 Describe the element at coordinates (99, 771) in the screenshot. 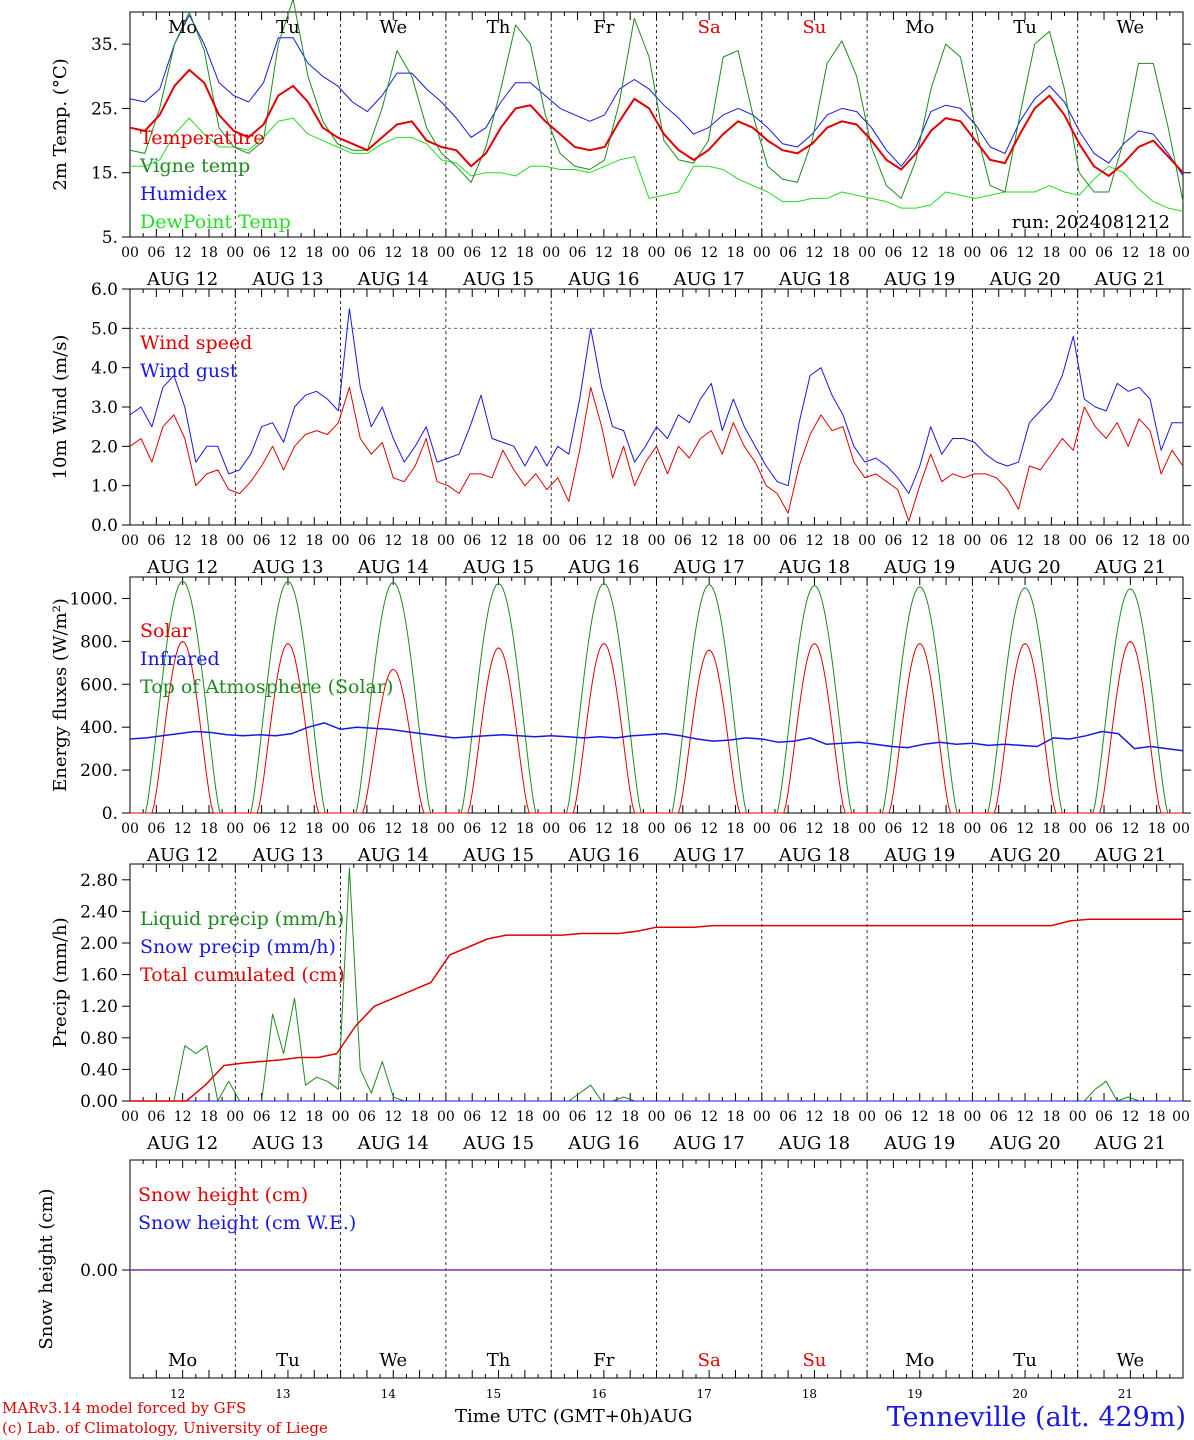

I see `energy-ytick-label: 200.` at that location.